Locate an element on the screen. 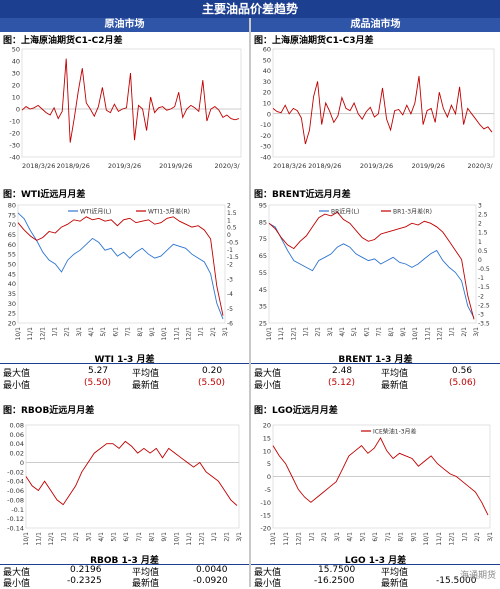 This screenshot has height=589, width=500. y-tick-label: -0.12 is located at coordinates (15, 519).